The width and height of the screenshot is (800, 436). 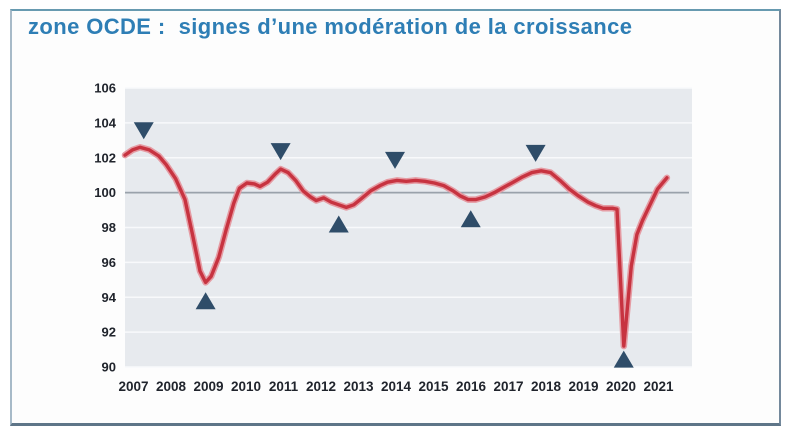 What do you see at coordinates (358, 386) in the screenshot?
I see `x-axis-label: 2013` at bounding box center [358, 386].